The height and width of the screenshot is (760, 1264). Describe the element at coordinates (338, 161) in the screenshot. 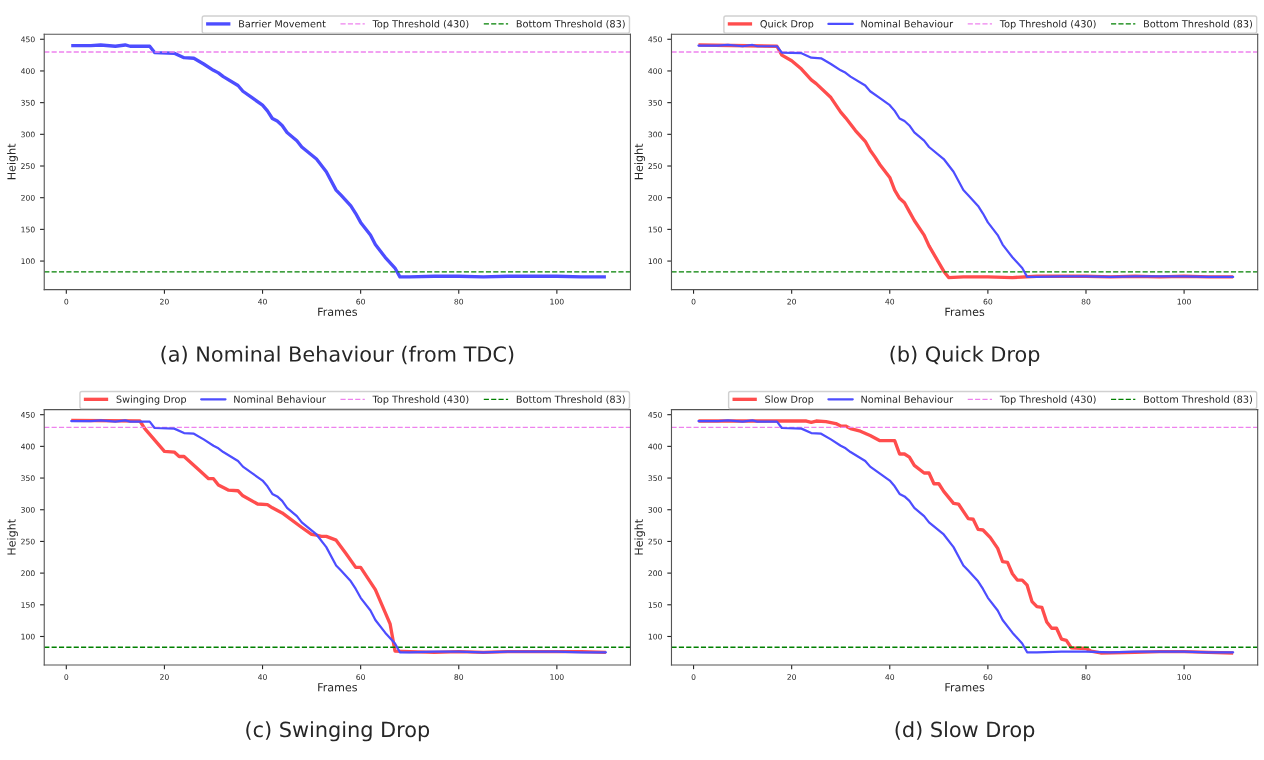

I see `line-series` at that location.